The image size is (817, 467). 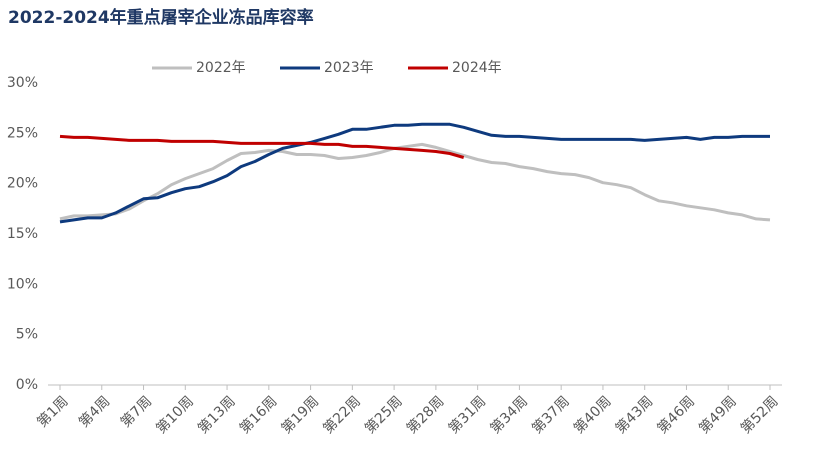 I want to click on y-tick-label: 0%, so click(x=27, y=385).